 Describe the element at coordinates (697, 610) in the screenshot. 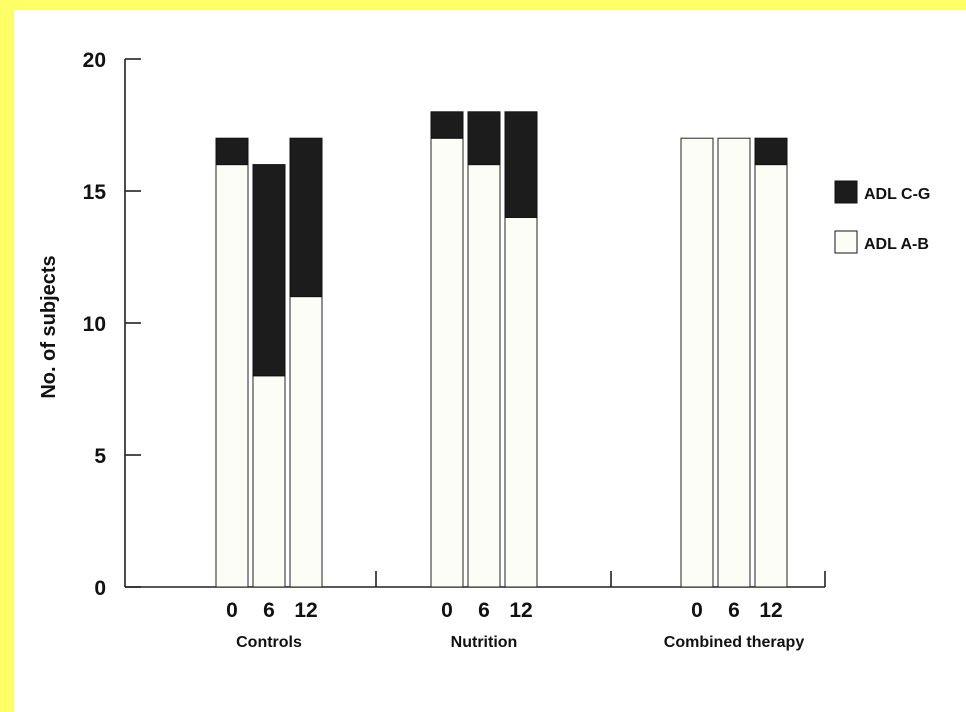

I see `x-tick-label-combined-therapy-0: 0` at that location.